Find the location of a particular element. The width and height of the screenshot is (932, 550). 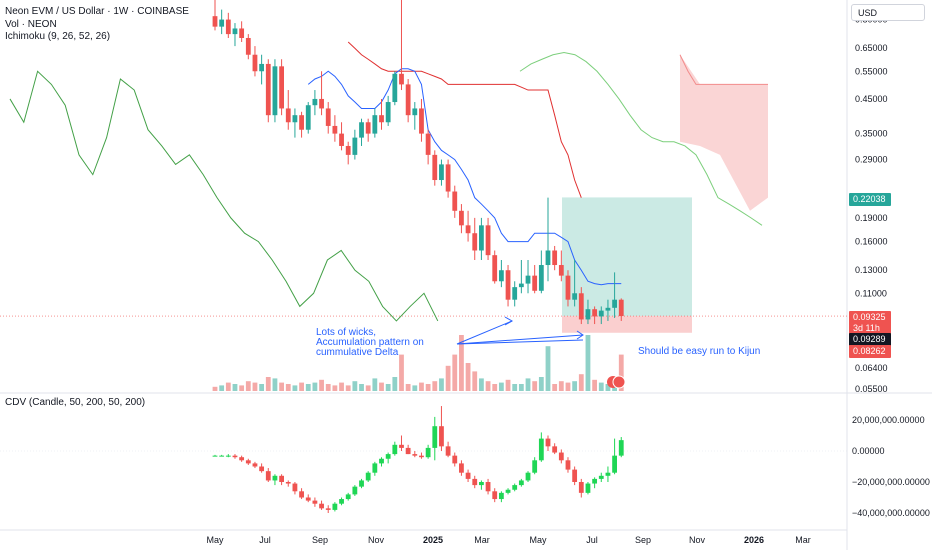

time-axis-tick: May is located at coordinates (538, 540).